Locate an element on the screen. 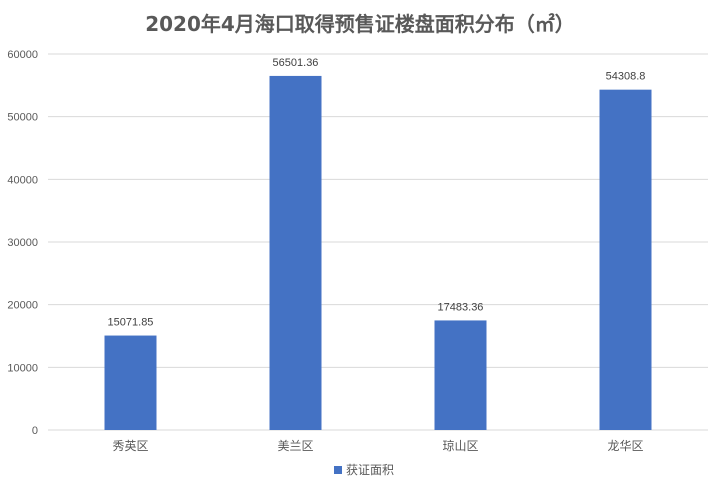  legend: 获证面积 is located at coordinates (364, 470).